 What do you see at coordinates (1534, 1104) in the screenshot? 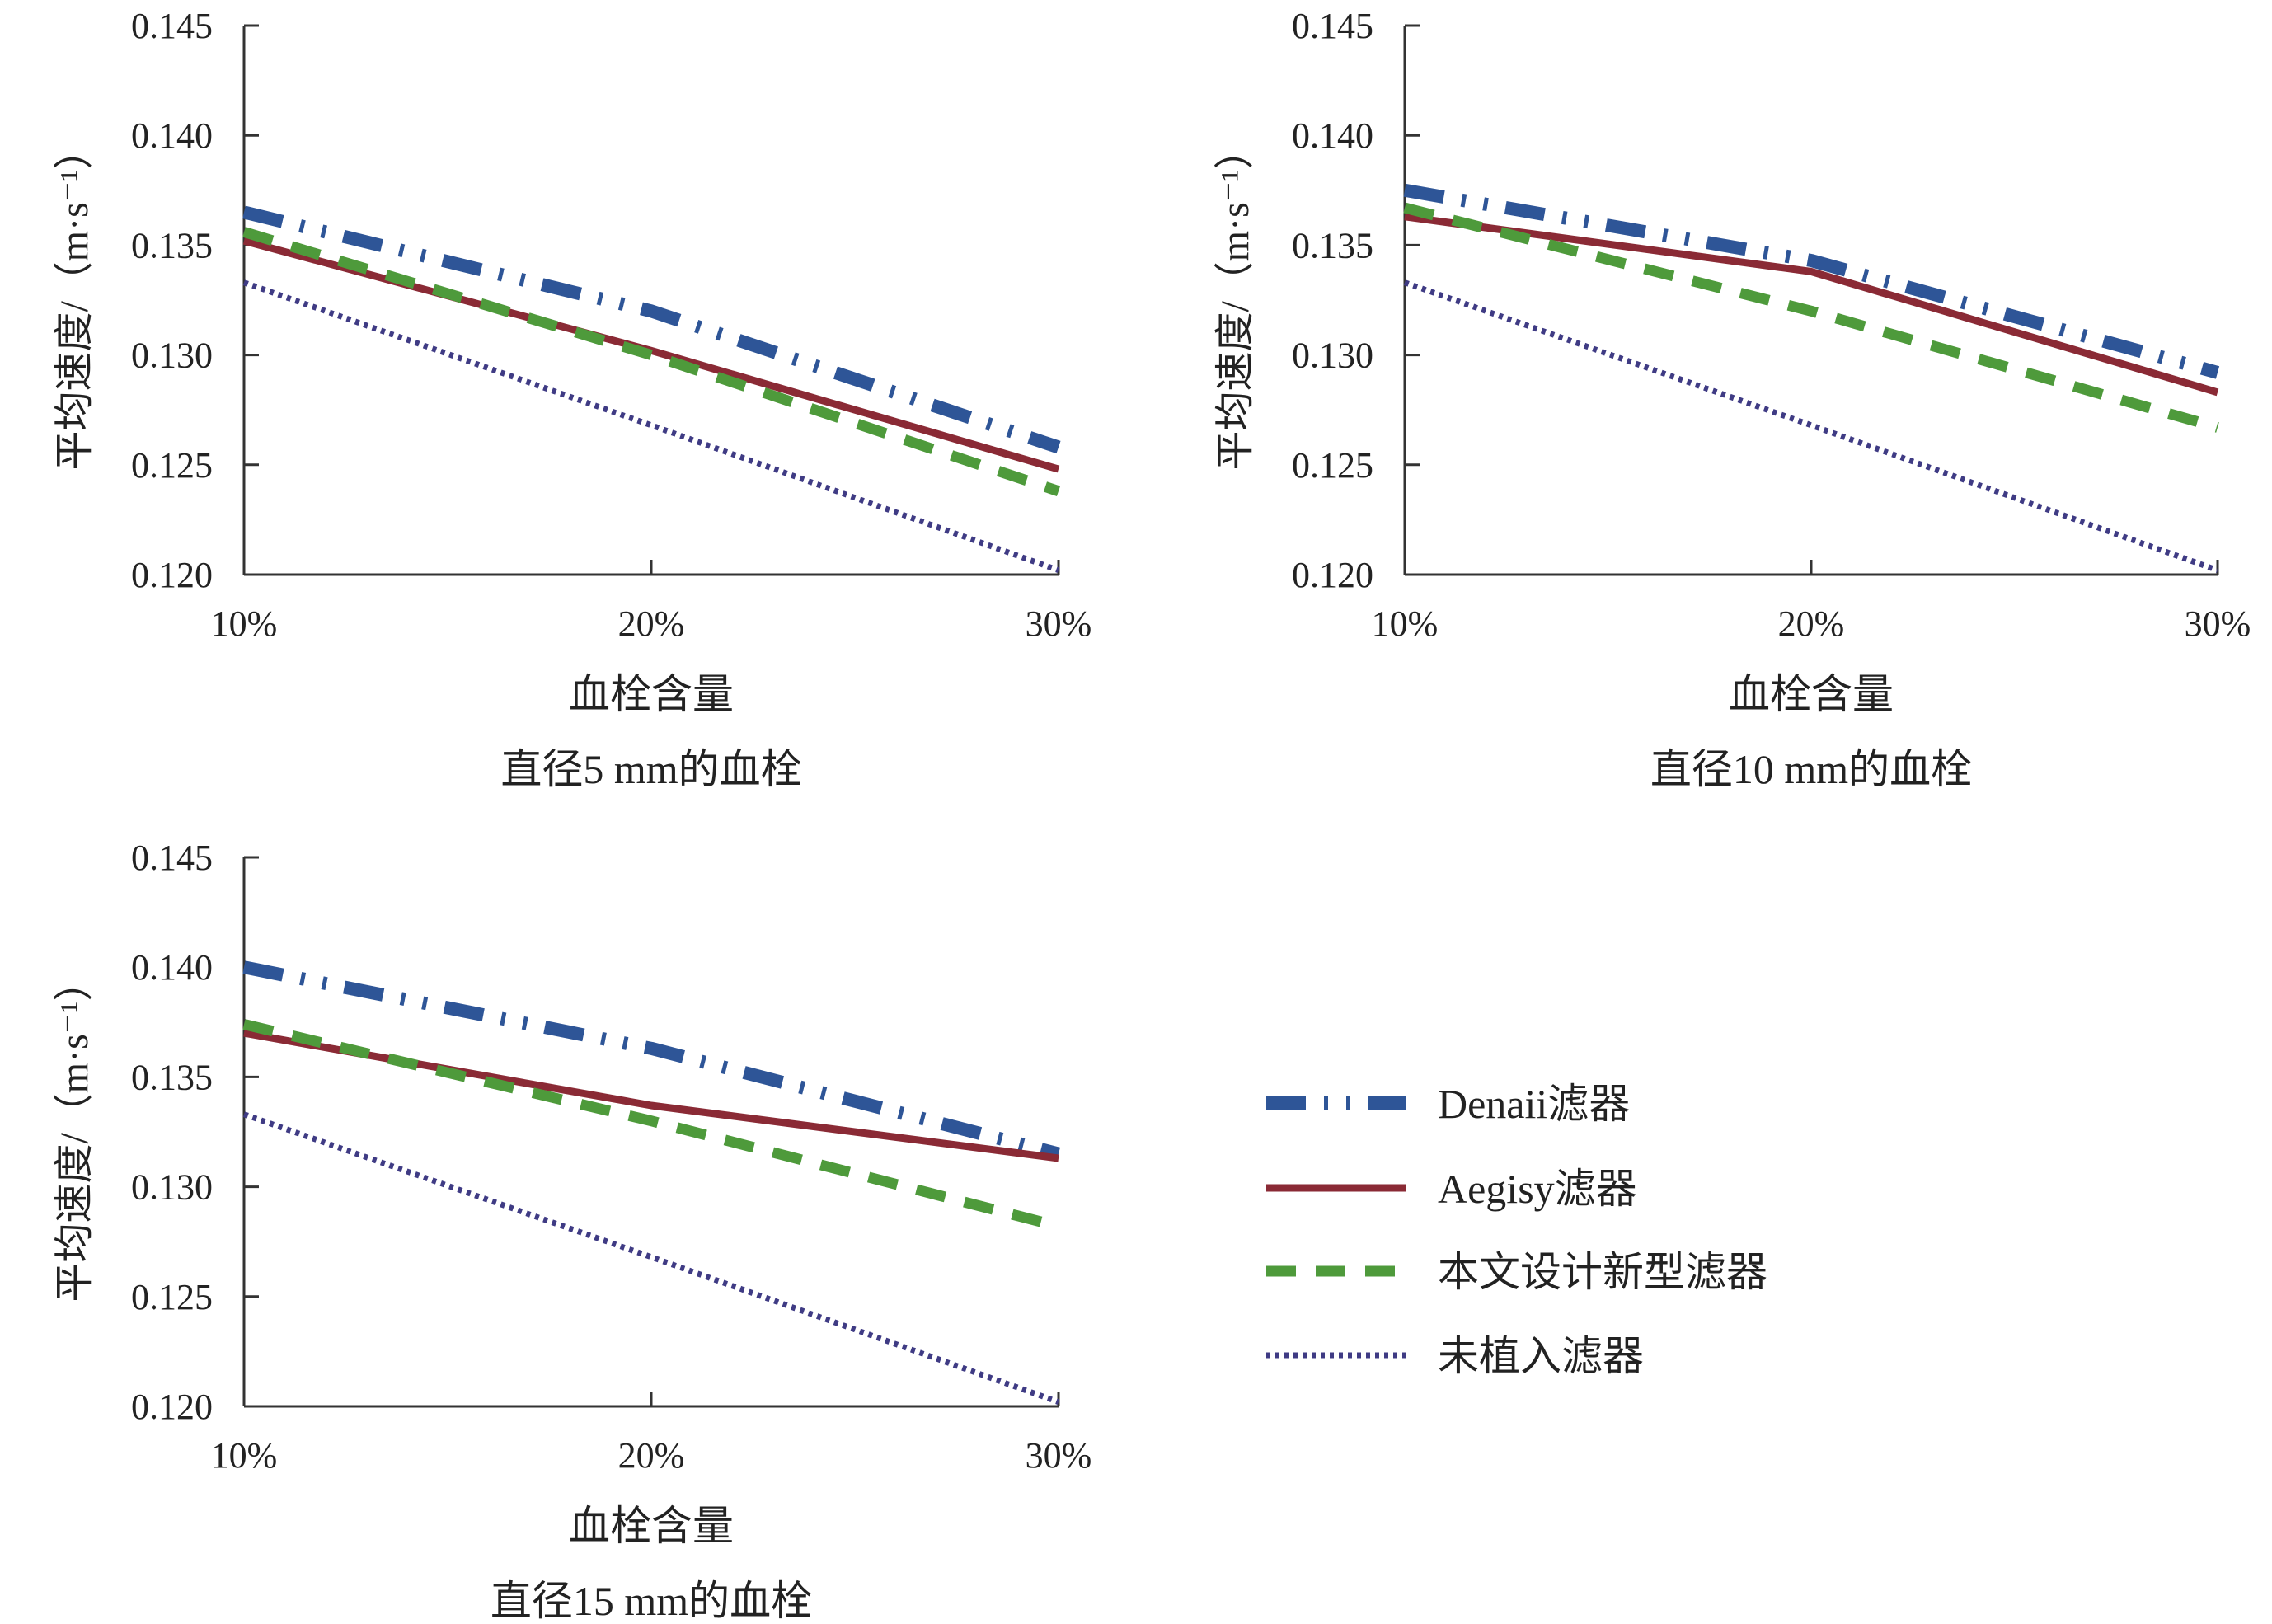
I see `legend-label-denaii: Denaii滤器` at bounding box center [1534, 1104].